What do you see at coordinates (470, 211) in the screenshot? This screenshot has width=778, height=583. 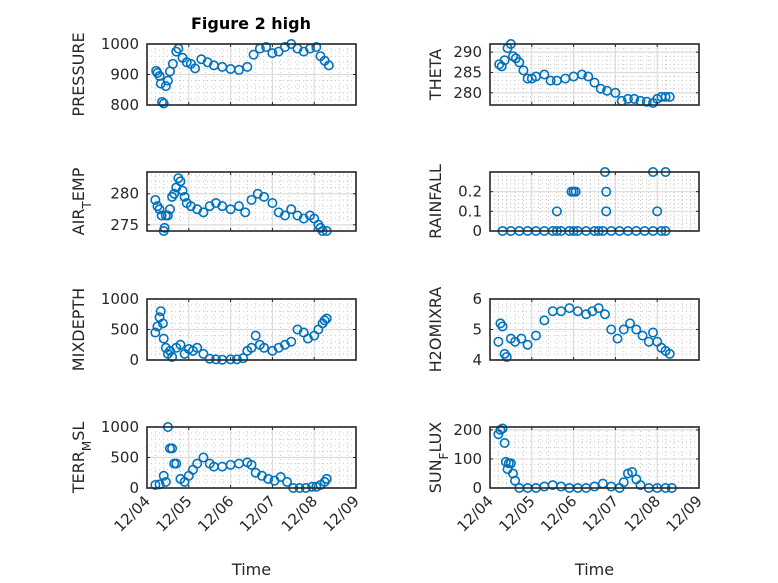 I see `y-tick-label: 0.1` at bounding box center [470, 211].